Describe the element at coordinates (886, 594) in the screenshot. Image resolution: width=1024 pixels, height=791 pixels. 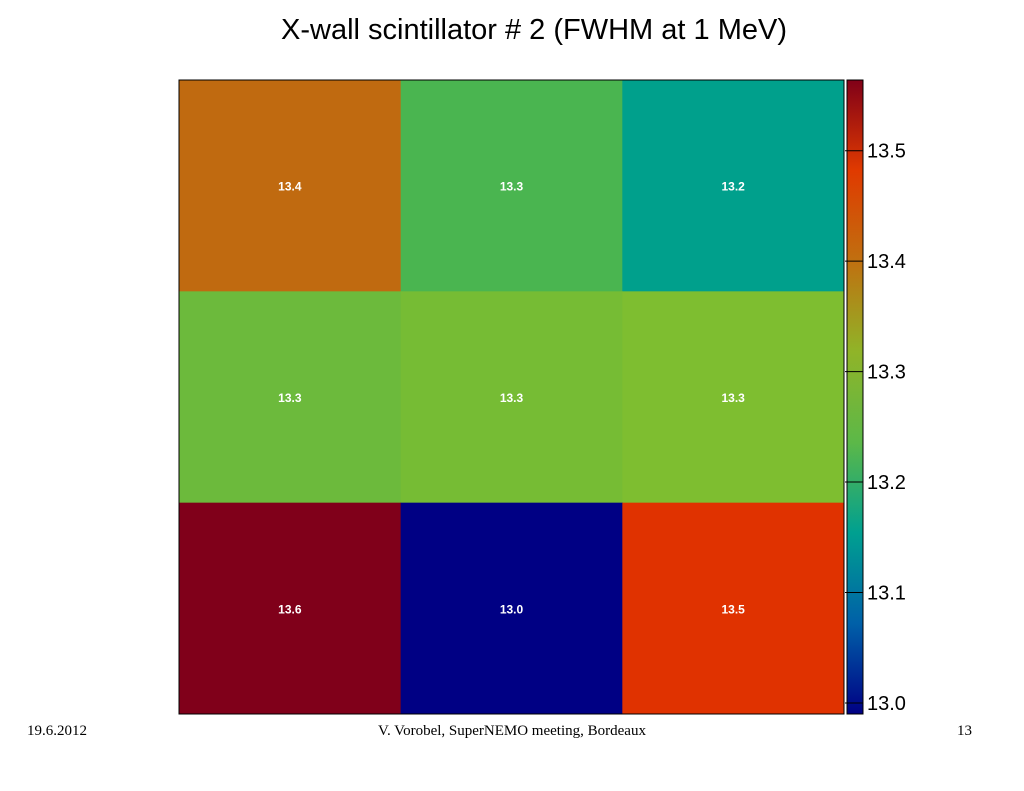
I see `colorbar-tick-label: 13.1` at that location.